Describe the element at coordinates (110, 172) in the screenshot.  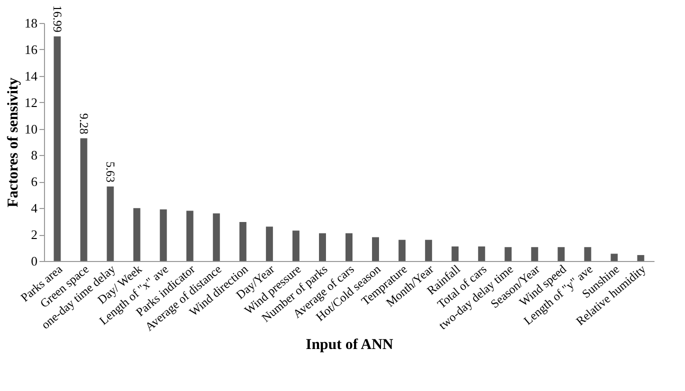
I see `data-label: 5.63` at that location.